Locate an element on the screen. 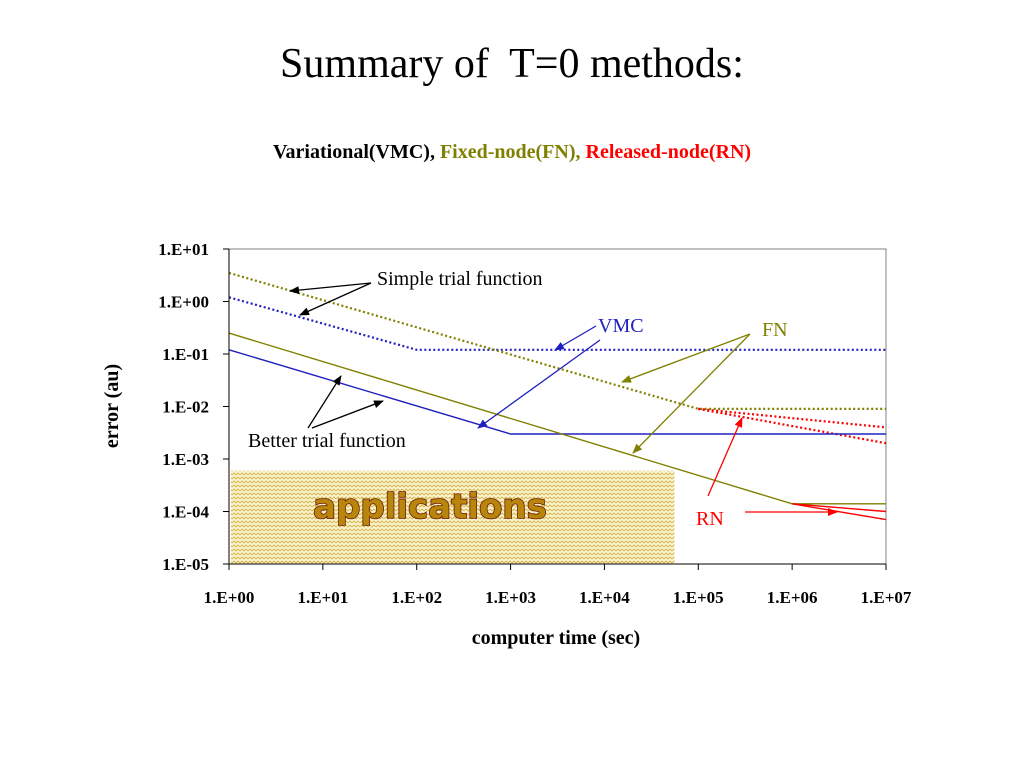  x-tick-label: 1.E+00 is located at coordinates (229, 597).